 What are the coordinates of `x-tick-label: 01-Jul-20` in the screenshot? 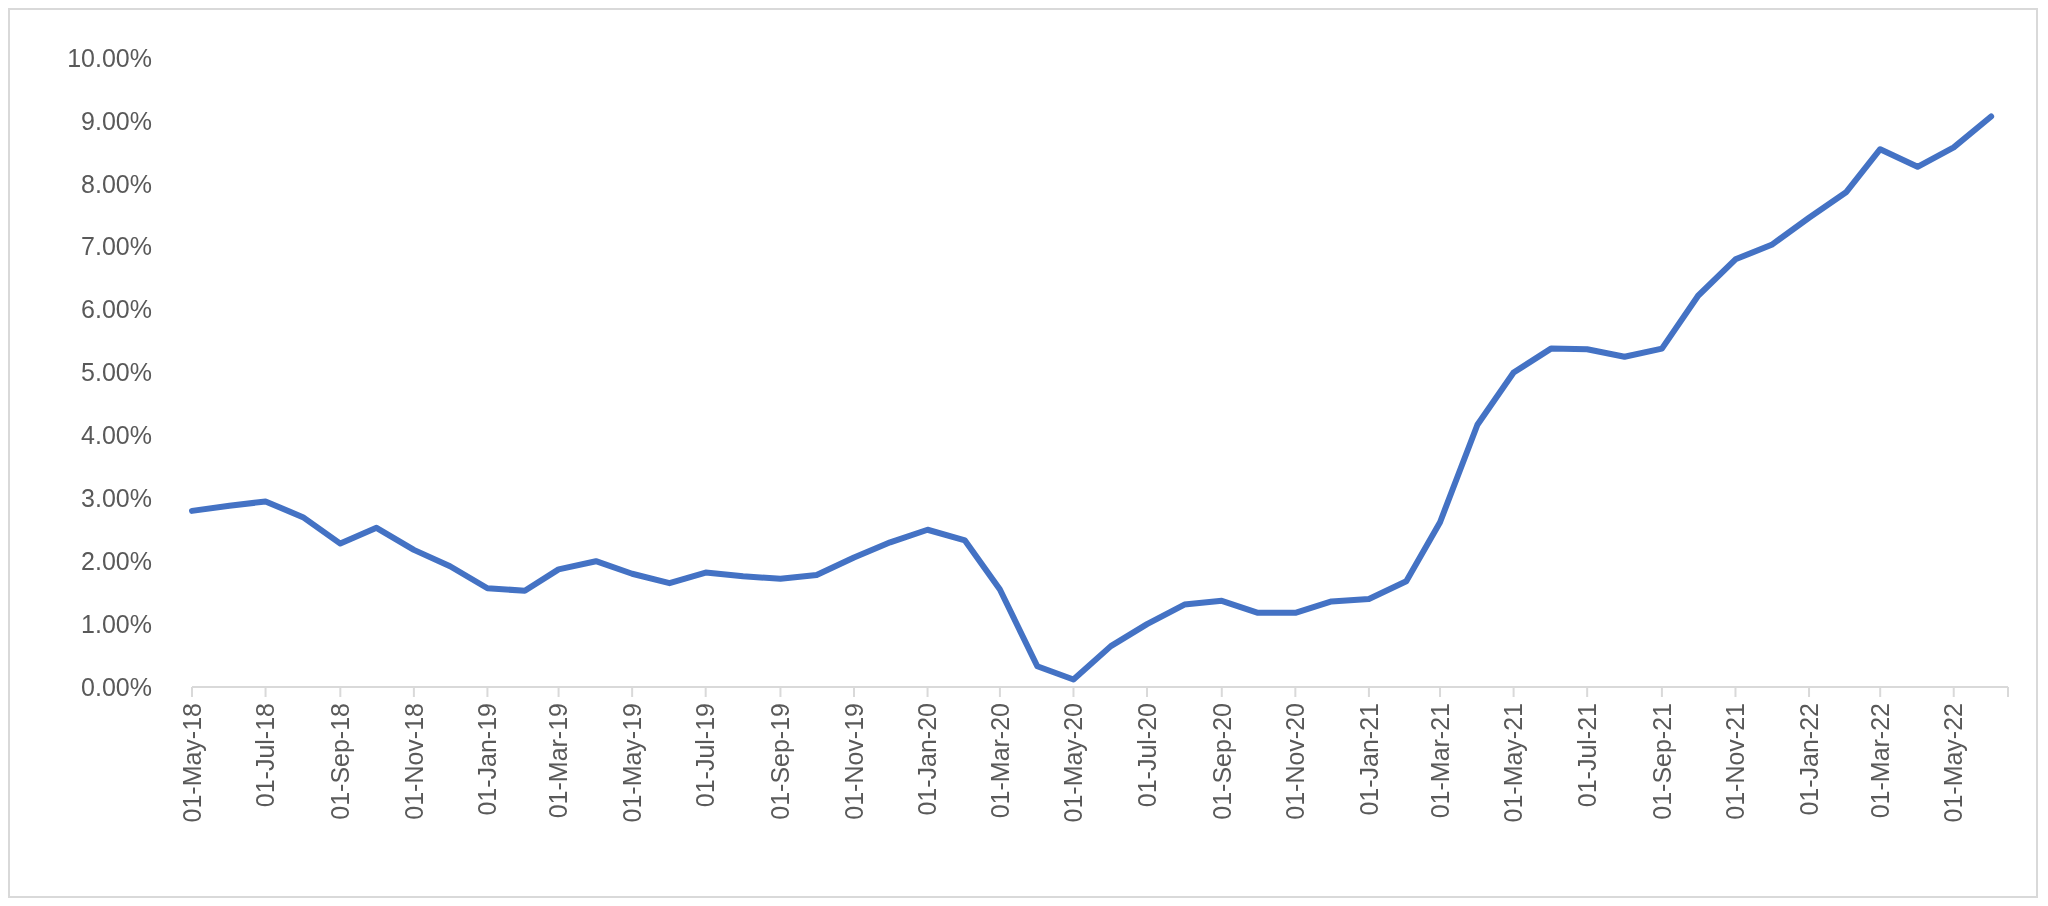 It's located at (1146, 755).